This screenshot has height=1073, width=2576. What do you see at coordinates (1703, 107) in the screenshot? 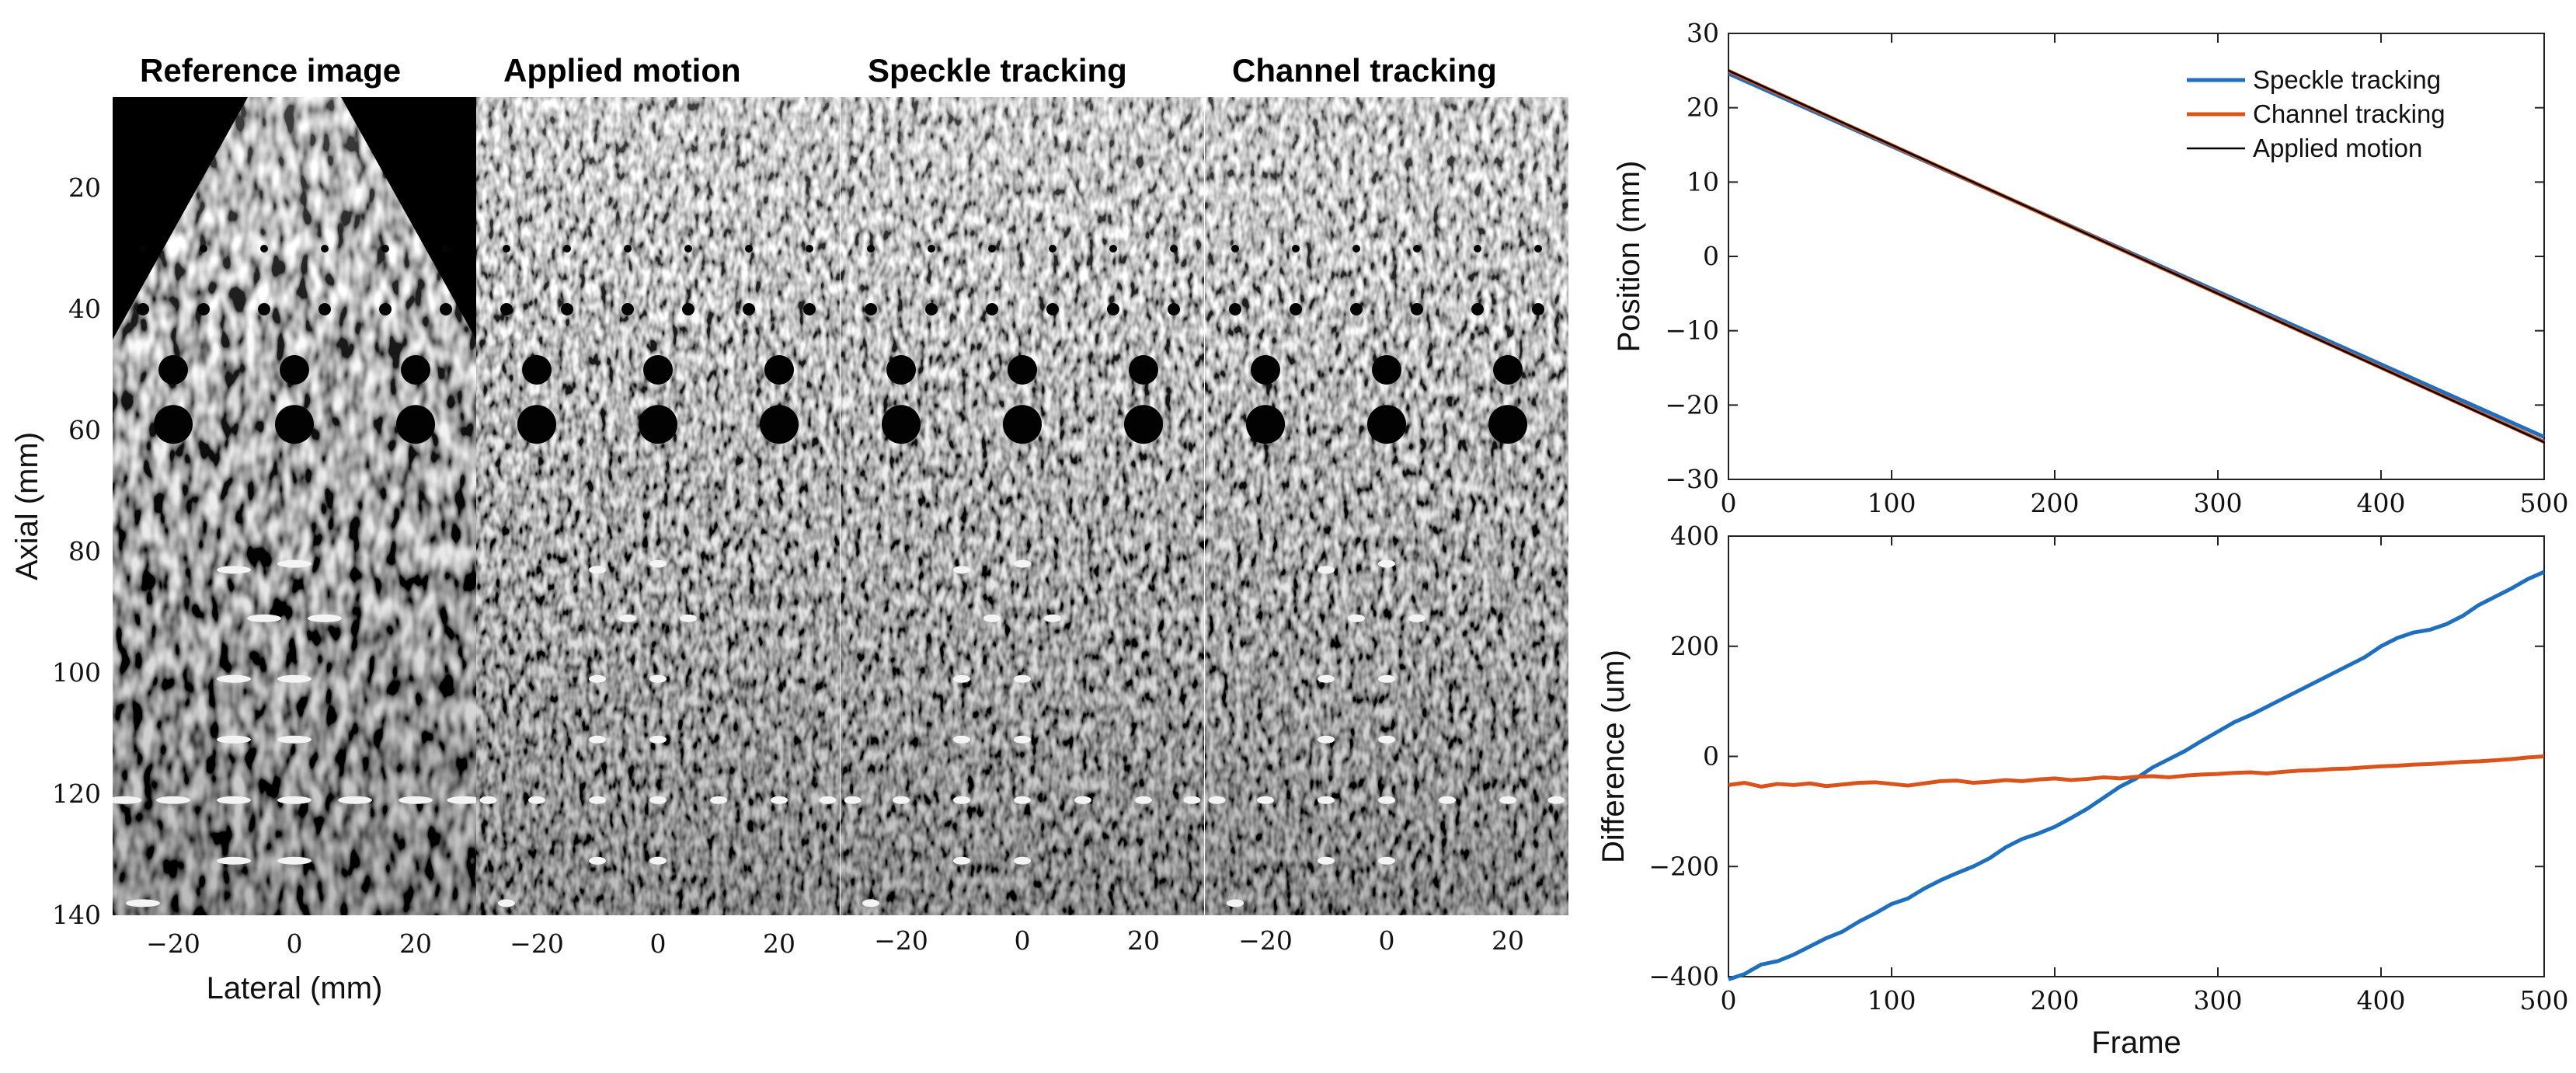
I see `y-tick-label: 20` at bounding box center [1703, 107].